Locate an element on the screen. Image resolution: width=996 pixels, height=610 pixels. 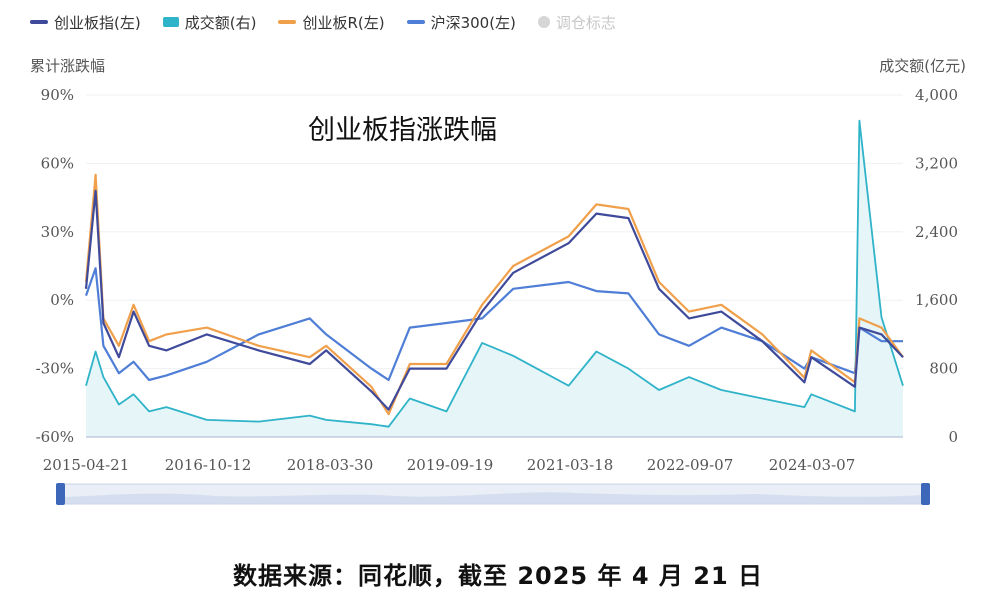
right-tick-label: 3,200 is located at coordinates (936, 163).